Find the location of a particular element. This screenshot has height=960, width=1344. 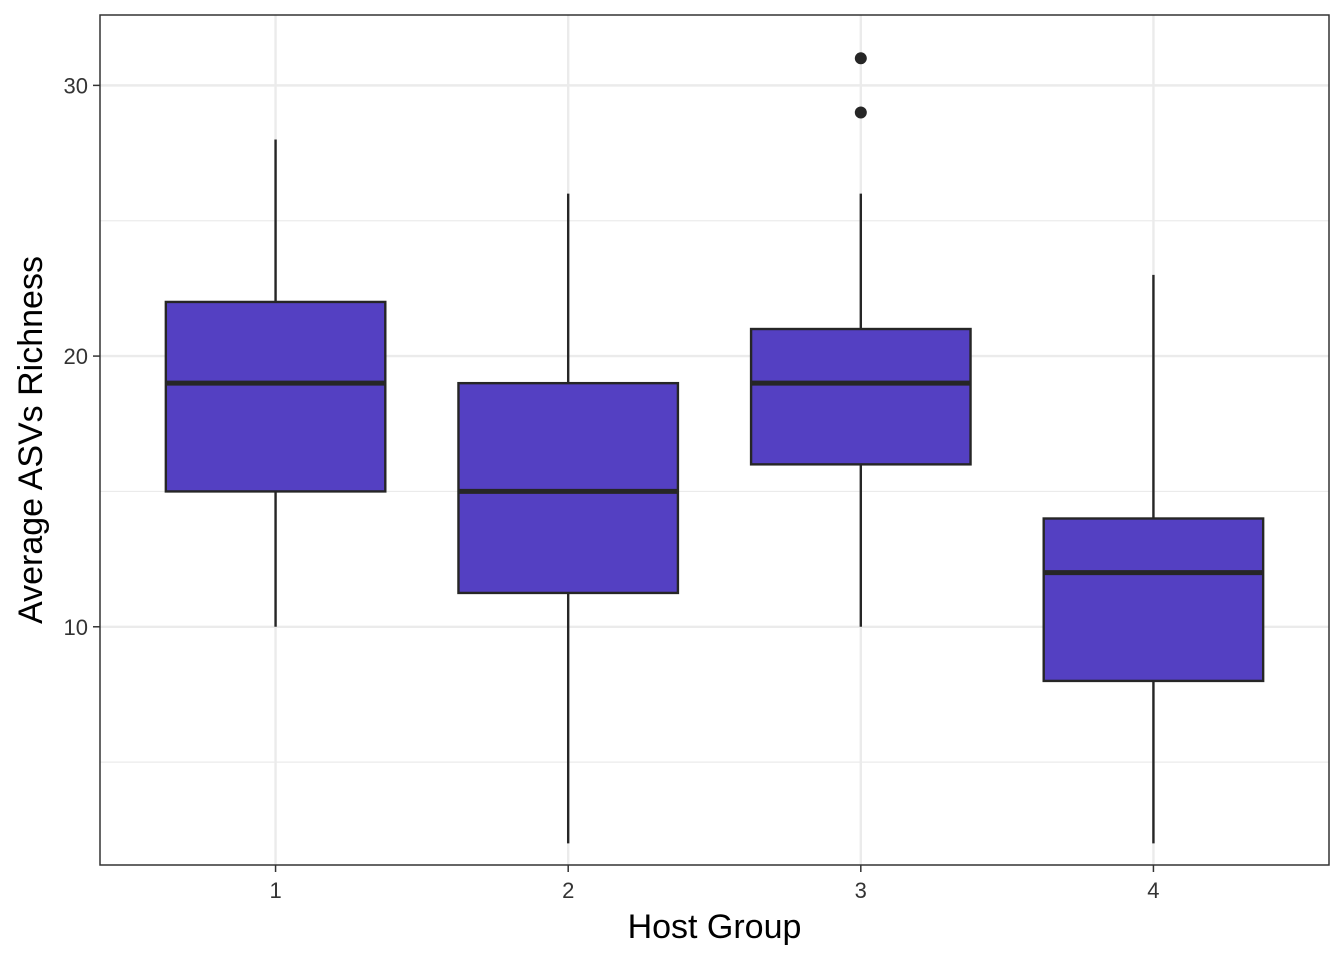

x-tick-label: 3 is located at coordinates (861, 890).